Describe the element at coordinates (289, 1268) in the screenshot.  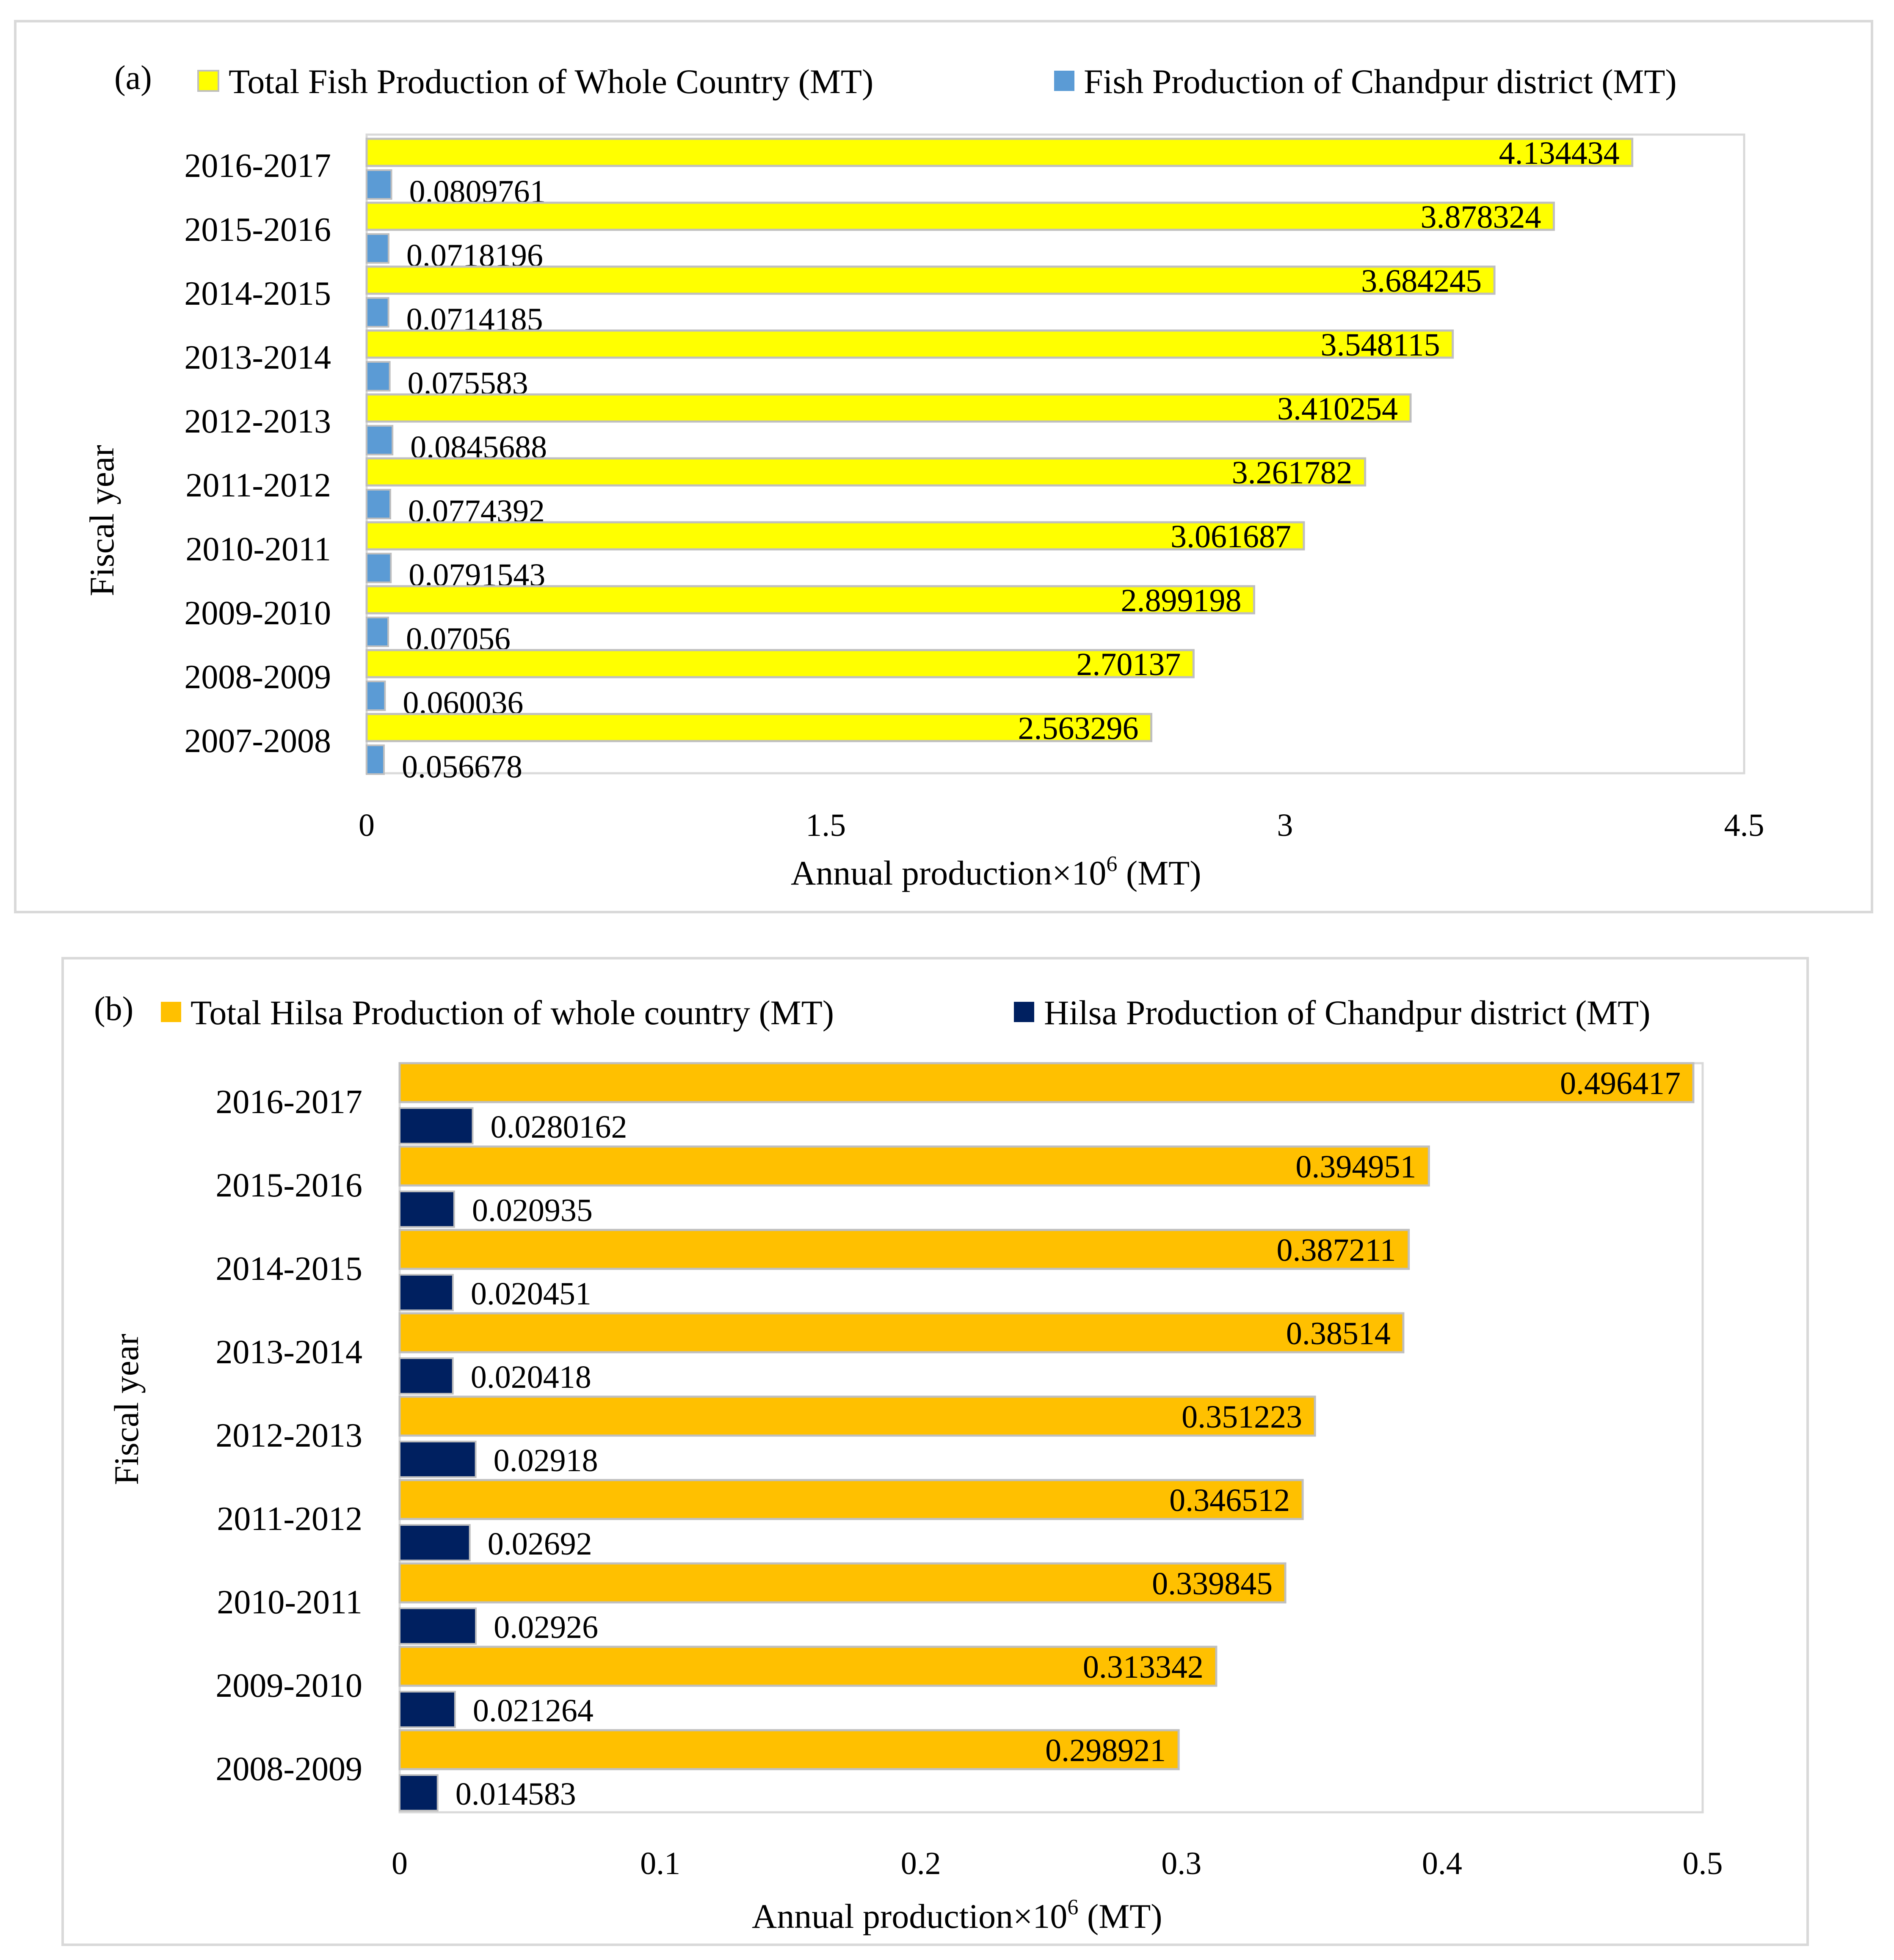
I see `panel-b-category-label: 2014-2015` at that location.